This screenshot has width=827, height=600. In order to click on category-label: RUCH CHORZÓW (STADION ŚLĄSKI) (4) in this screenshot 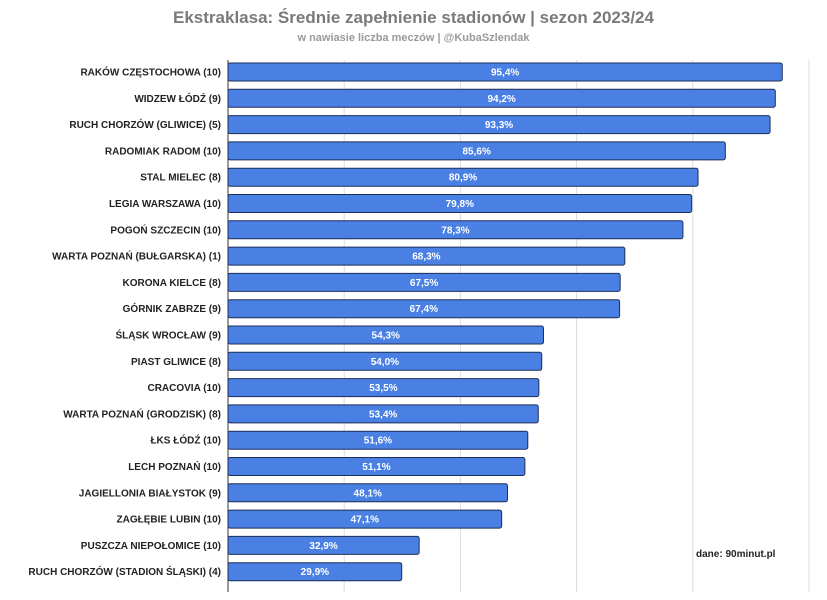, I will do `click(124, 571)`.